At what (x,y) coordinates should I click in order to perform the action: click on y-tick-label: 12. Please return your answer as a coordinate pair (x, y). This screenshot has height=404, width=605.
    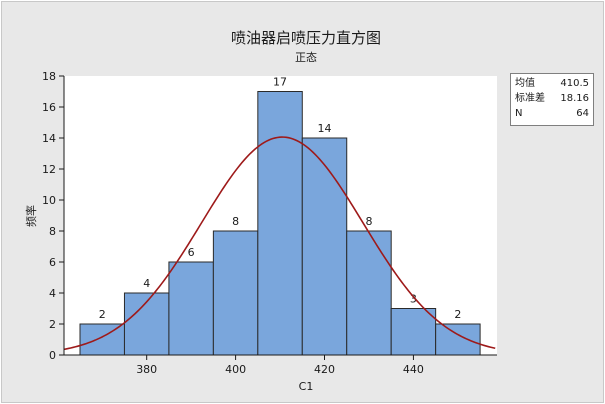
    Looking at the image, I should click on (49, 169).